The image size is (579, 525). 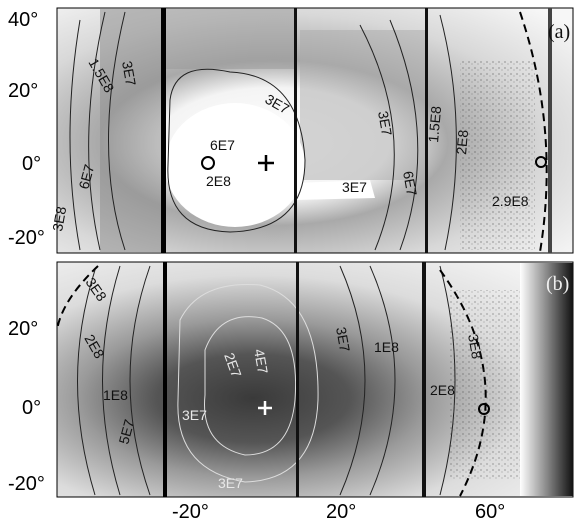 What do you see at coordinates (31, 164) in the screenshot?
I see `panel-a-y-tick: 0°` at bounding box center [31, 164].